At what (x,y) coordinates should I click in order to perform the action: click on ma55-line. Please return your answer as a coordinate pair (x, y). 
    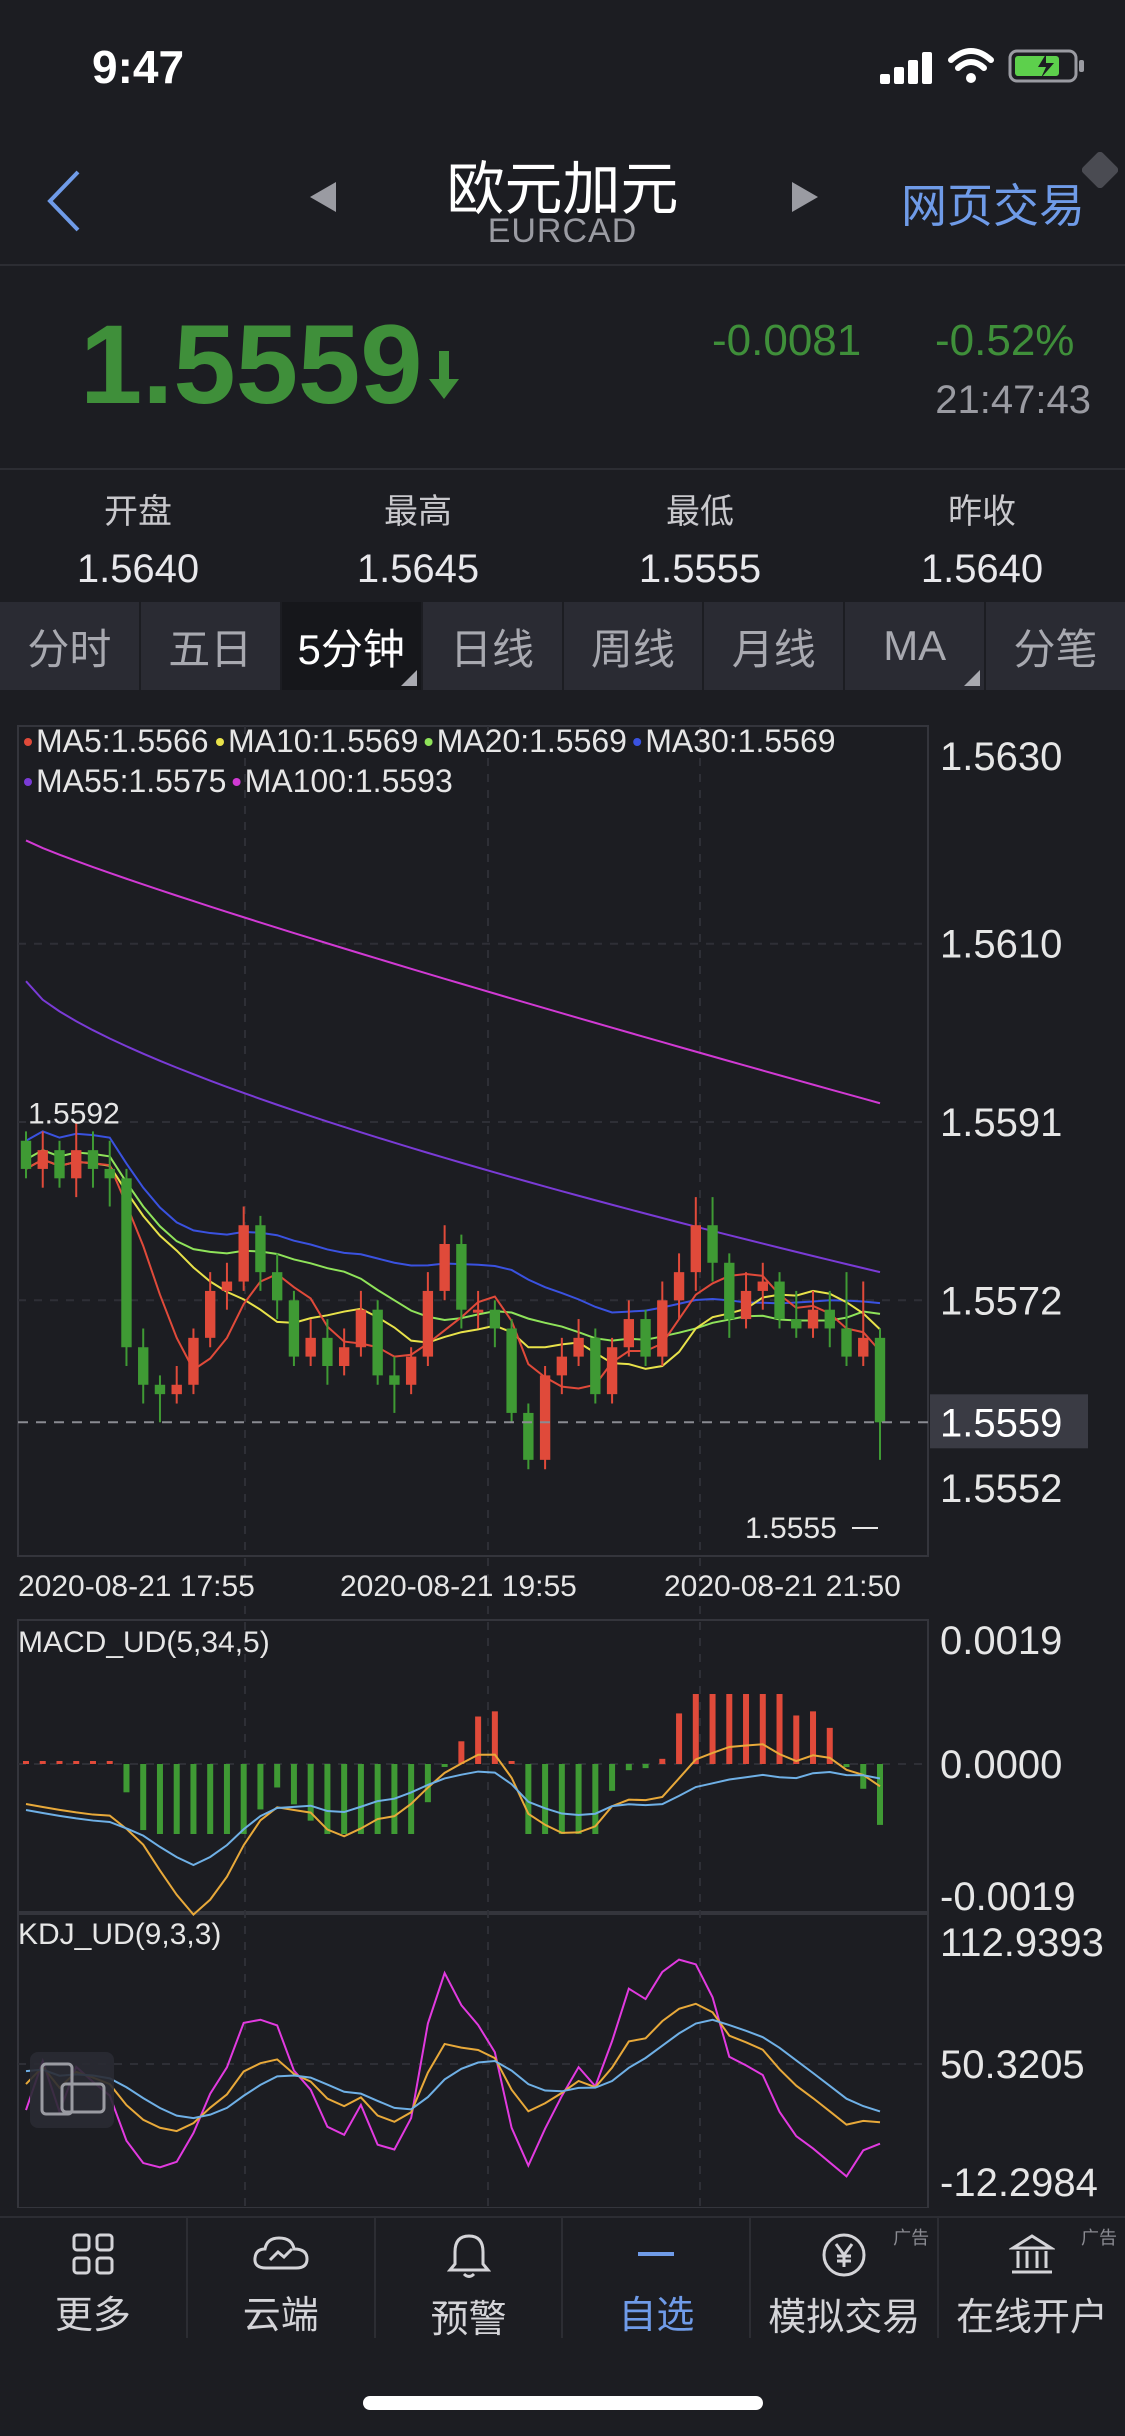
    Looking at the image, I should click on (453, 1127).